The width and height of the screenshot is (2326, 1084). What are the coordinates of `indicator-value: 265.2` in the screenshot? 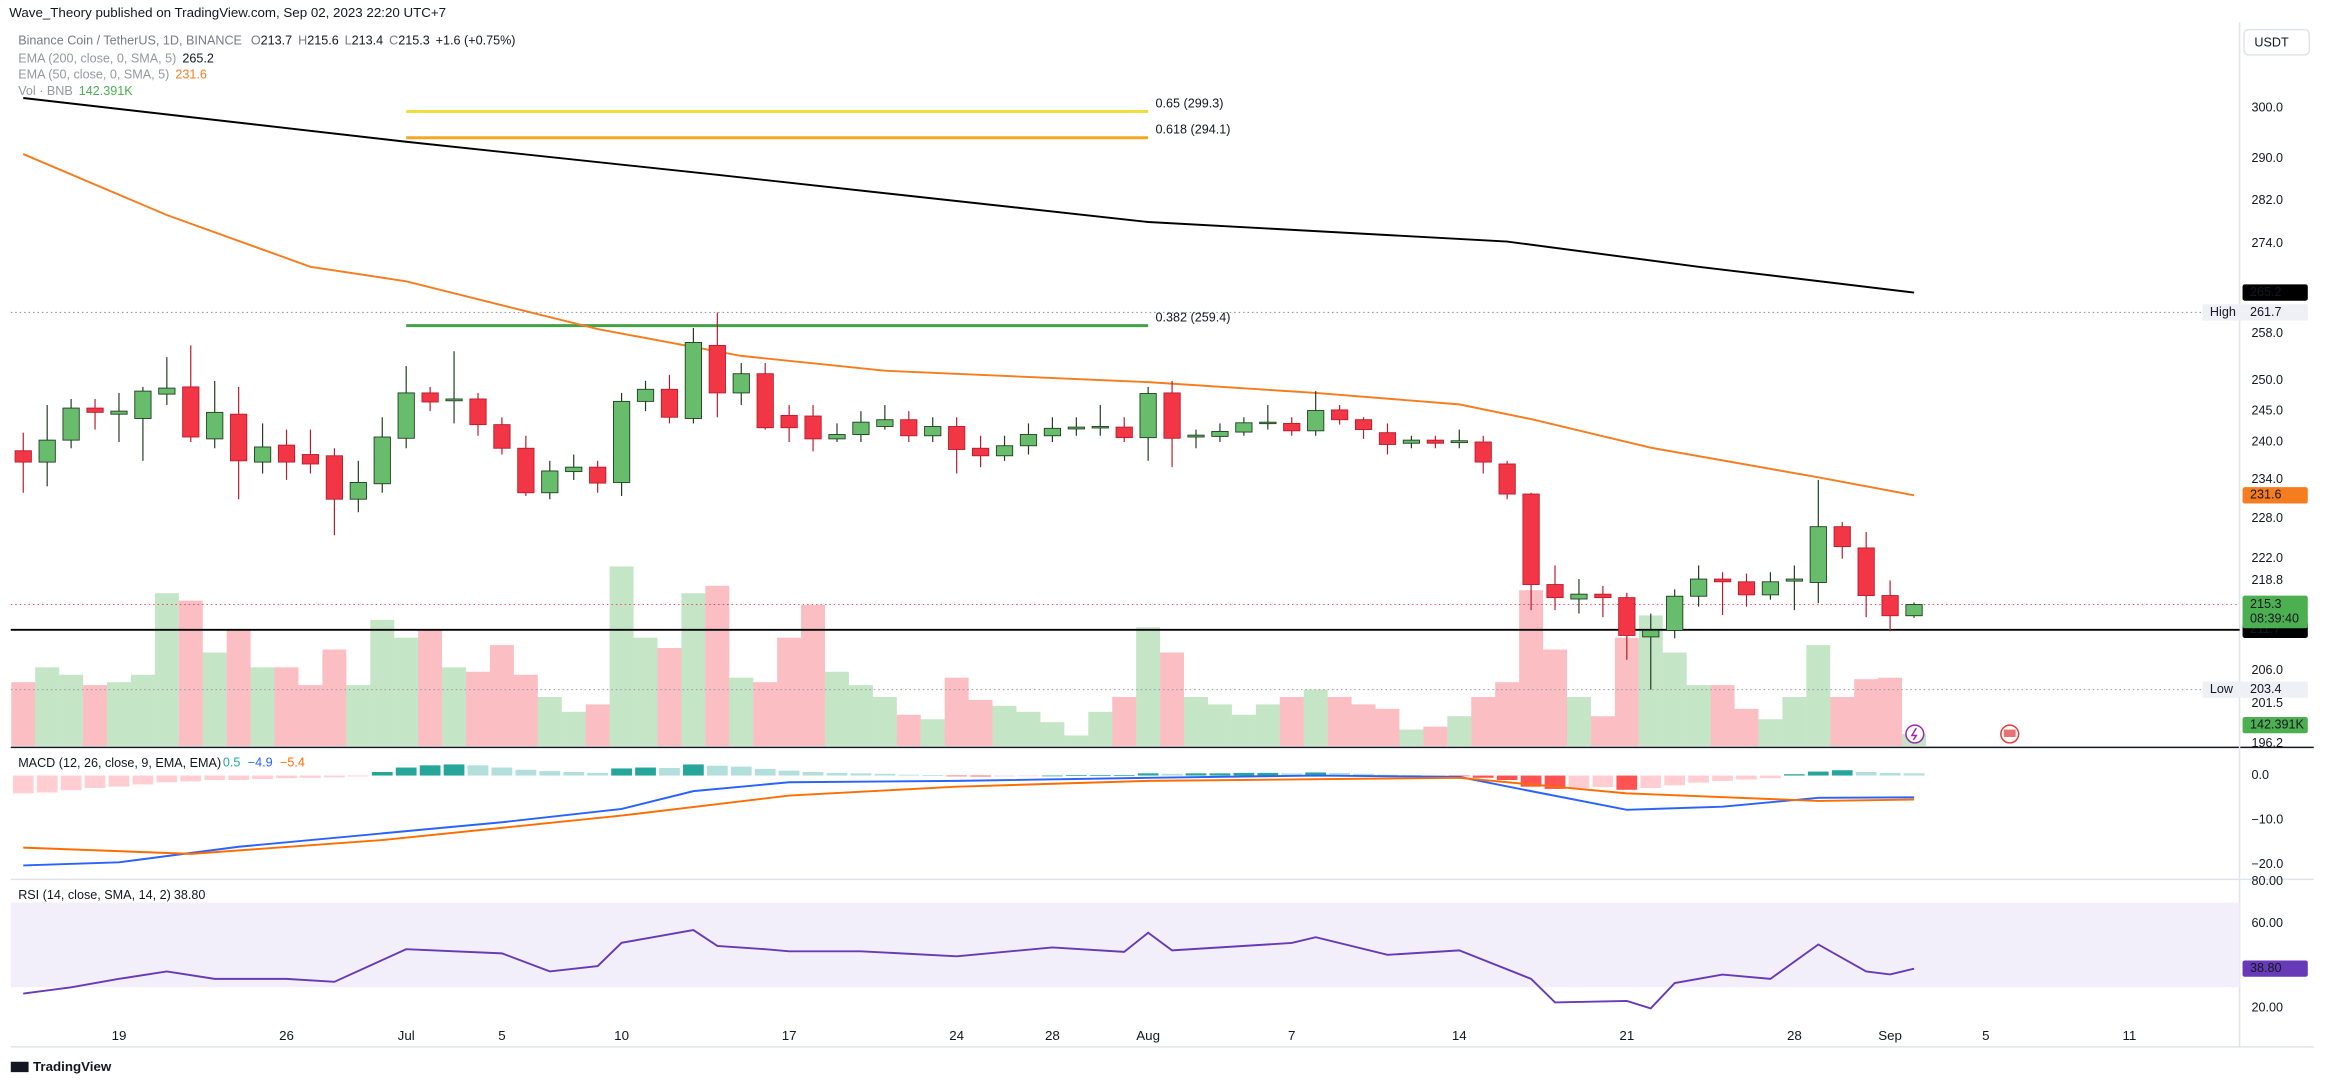 It's located at (198, 59).